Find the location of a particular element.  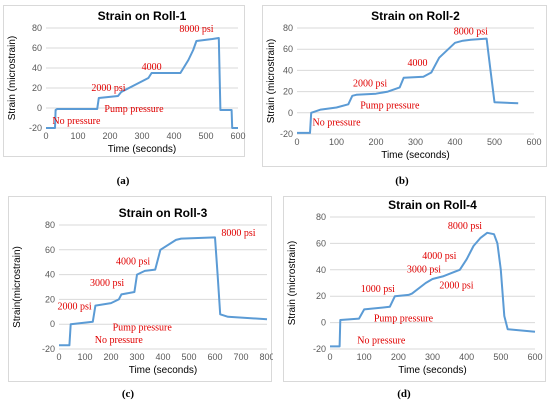

chart-title: Strain on Roll-3 is located at coordinates (163, 213).